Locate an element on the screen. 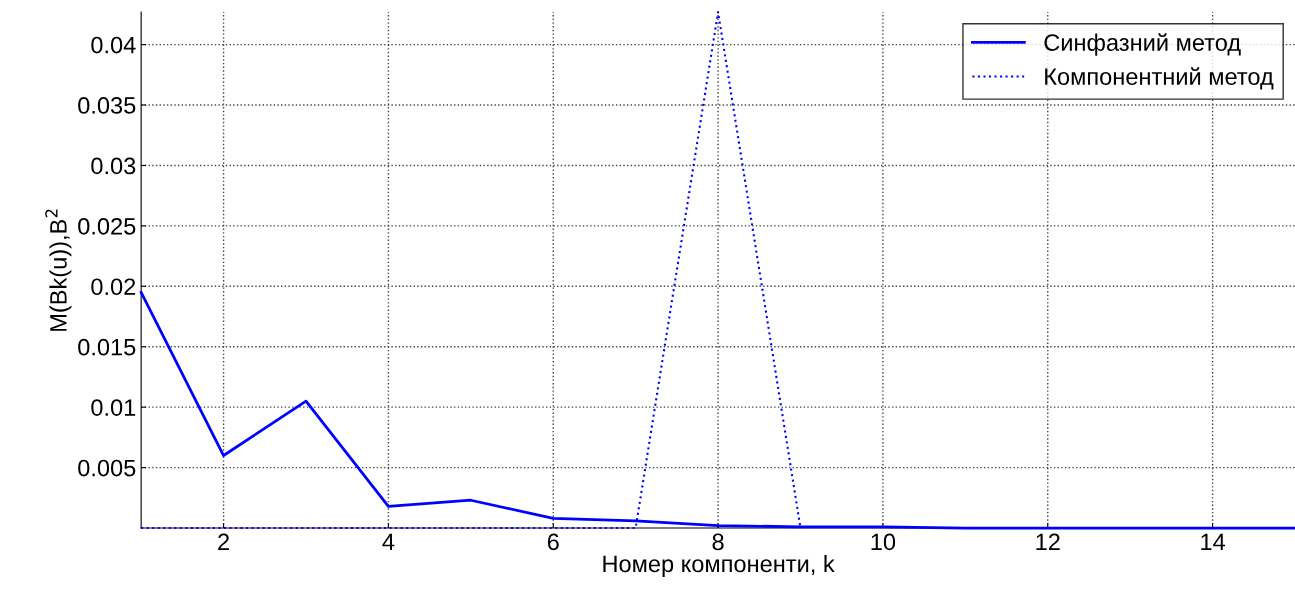  x-tick-label: 6 is located at coordinates (553, 542).